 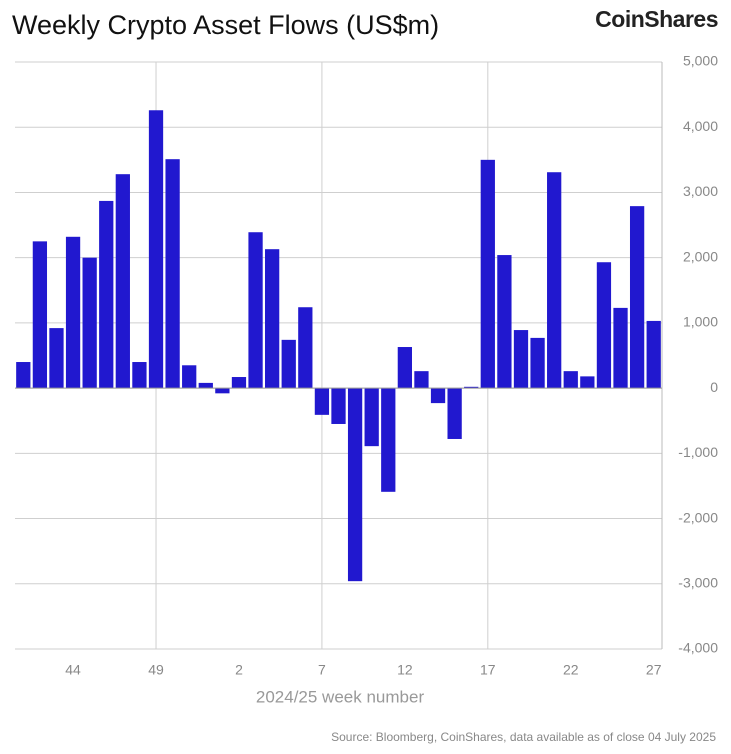 What do you see at coordinates (656, 19) in the screenshot?
I see `brand-logo: CoinShares` at bounding box center [656, 19].